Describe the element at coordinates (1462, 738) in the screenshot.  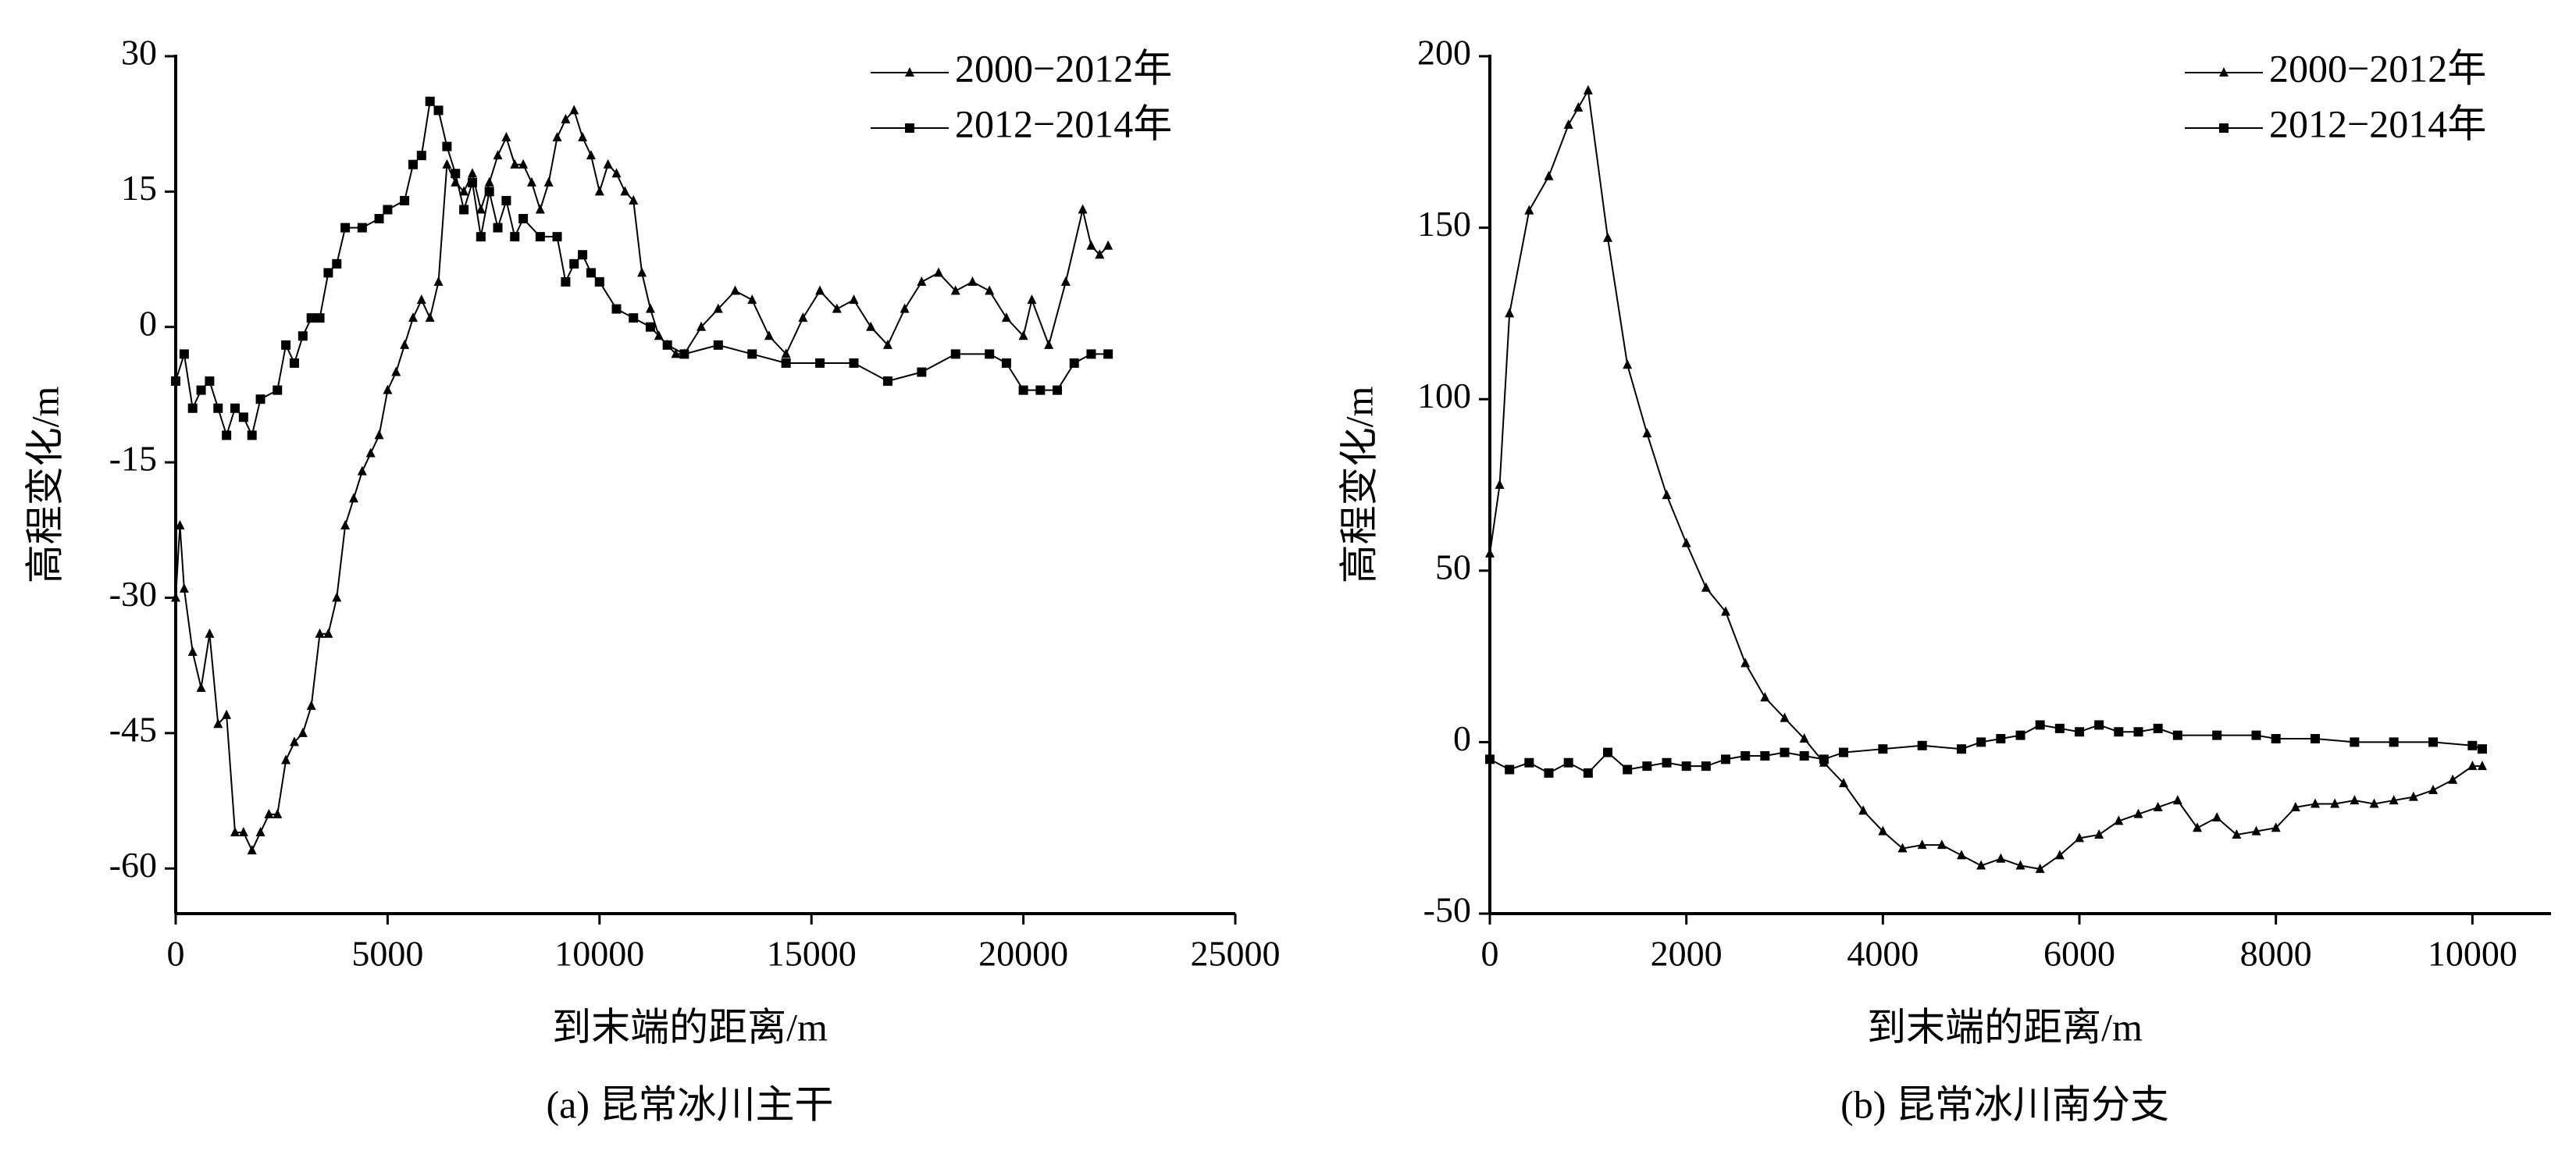
I see `y-tick-label: 0` at that location.